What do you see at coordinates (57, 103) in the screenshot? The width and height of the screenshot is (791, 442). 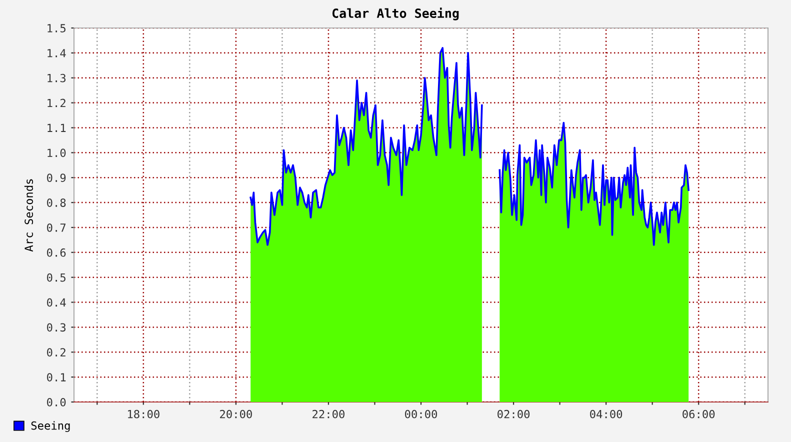 I see `y-tick-label: 1.2` at bounding box center [57, 103].